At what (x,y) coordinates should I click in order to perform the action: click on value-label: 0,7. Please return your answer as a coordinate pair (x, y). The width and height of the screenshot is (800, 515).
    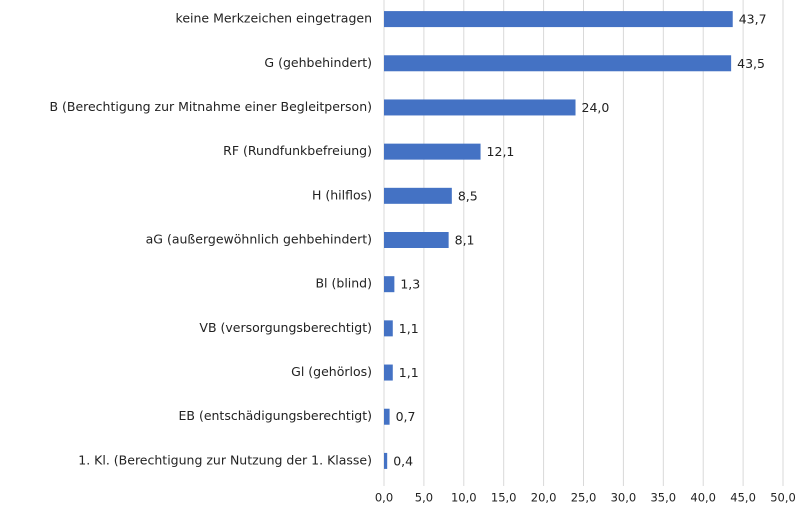
    Looking at the image, I should click on (406, 416).